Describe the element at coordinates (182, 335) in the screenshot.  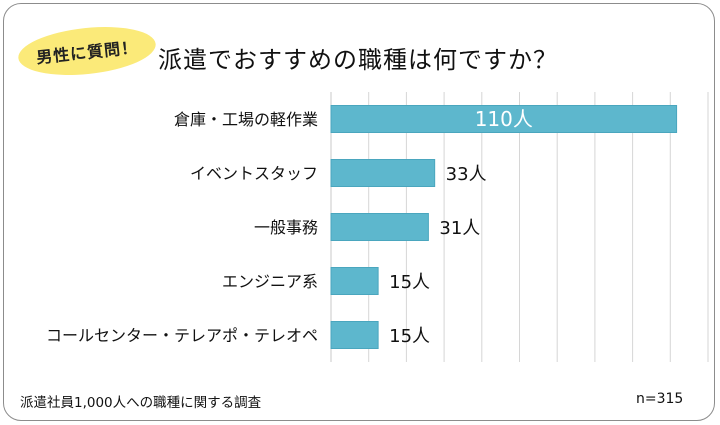
I see `category-label: コールセンター・テレアポ・テレオペ` at that location.